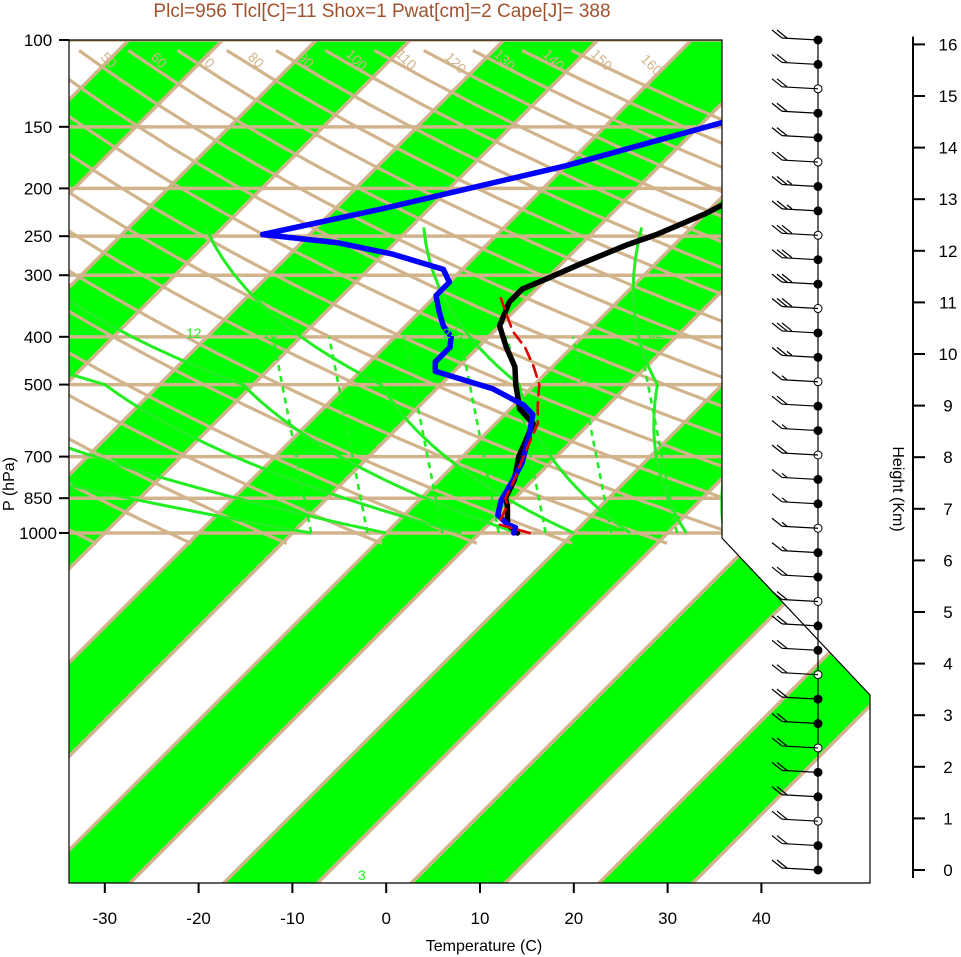 This screenshot has height=957, width=961. I want to click on temperature-tick-label: -10, so click(292, 918).